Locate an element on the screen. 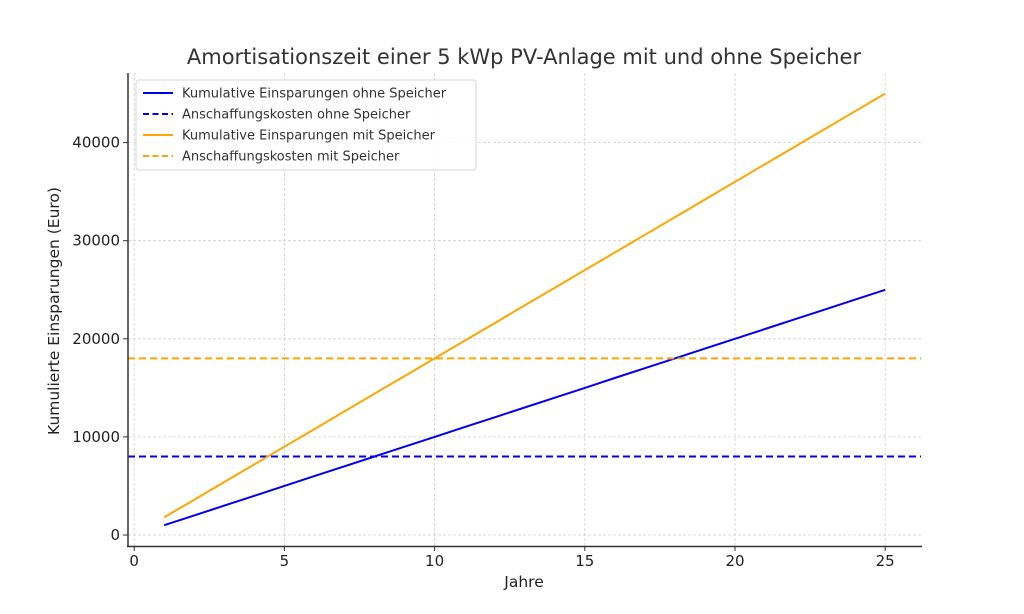  x-tick-label: 10 is located at coordinates (434, 561).